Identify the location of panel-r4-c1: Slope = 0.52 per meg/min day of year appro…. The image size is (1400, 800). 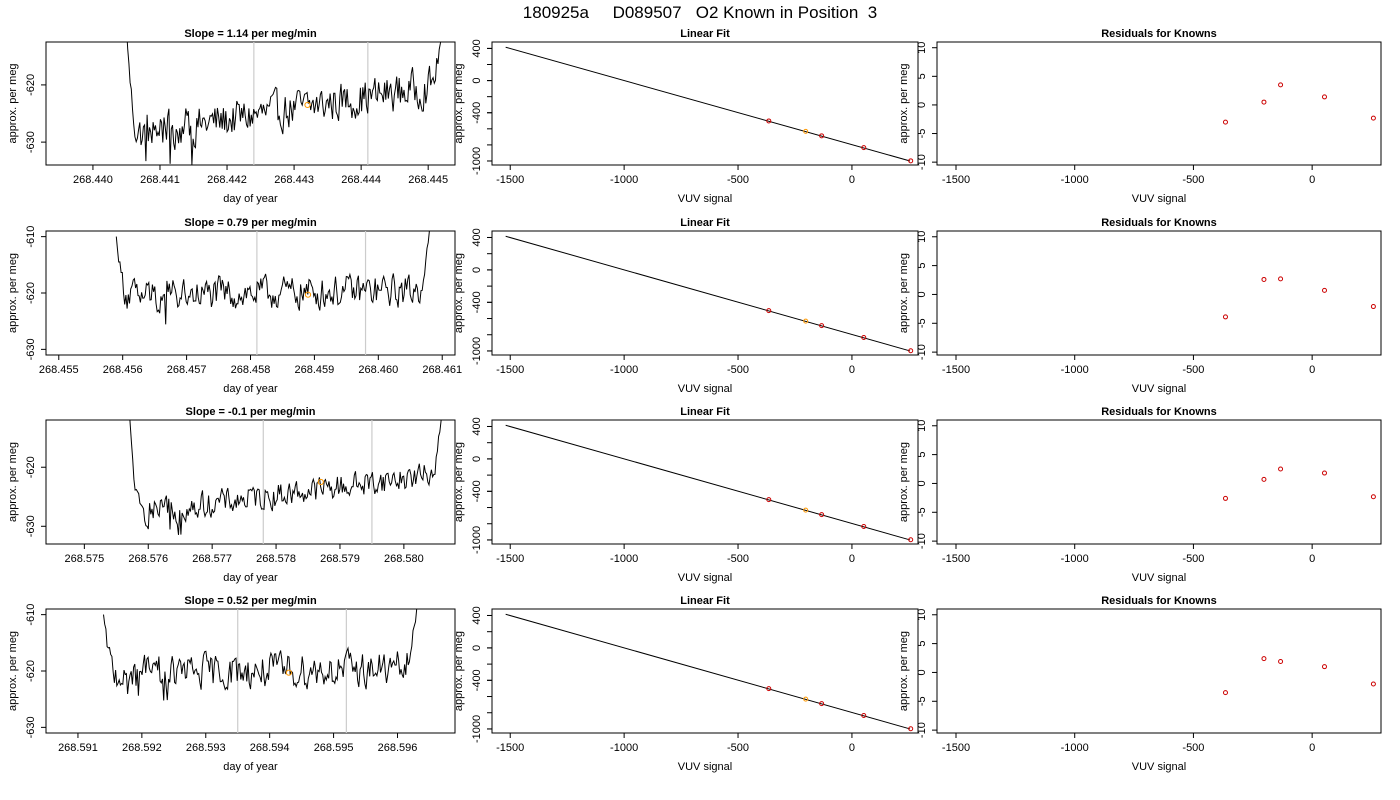
(231, 684).